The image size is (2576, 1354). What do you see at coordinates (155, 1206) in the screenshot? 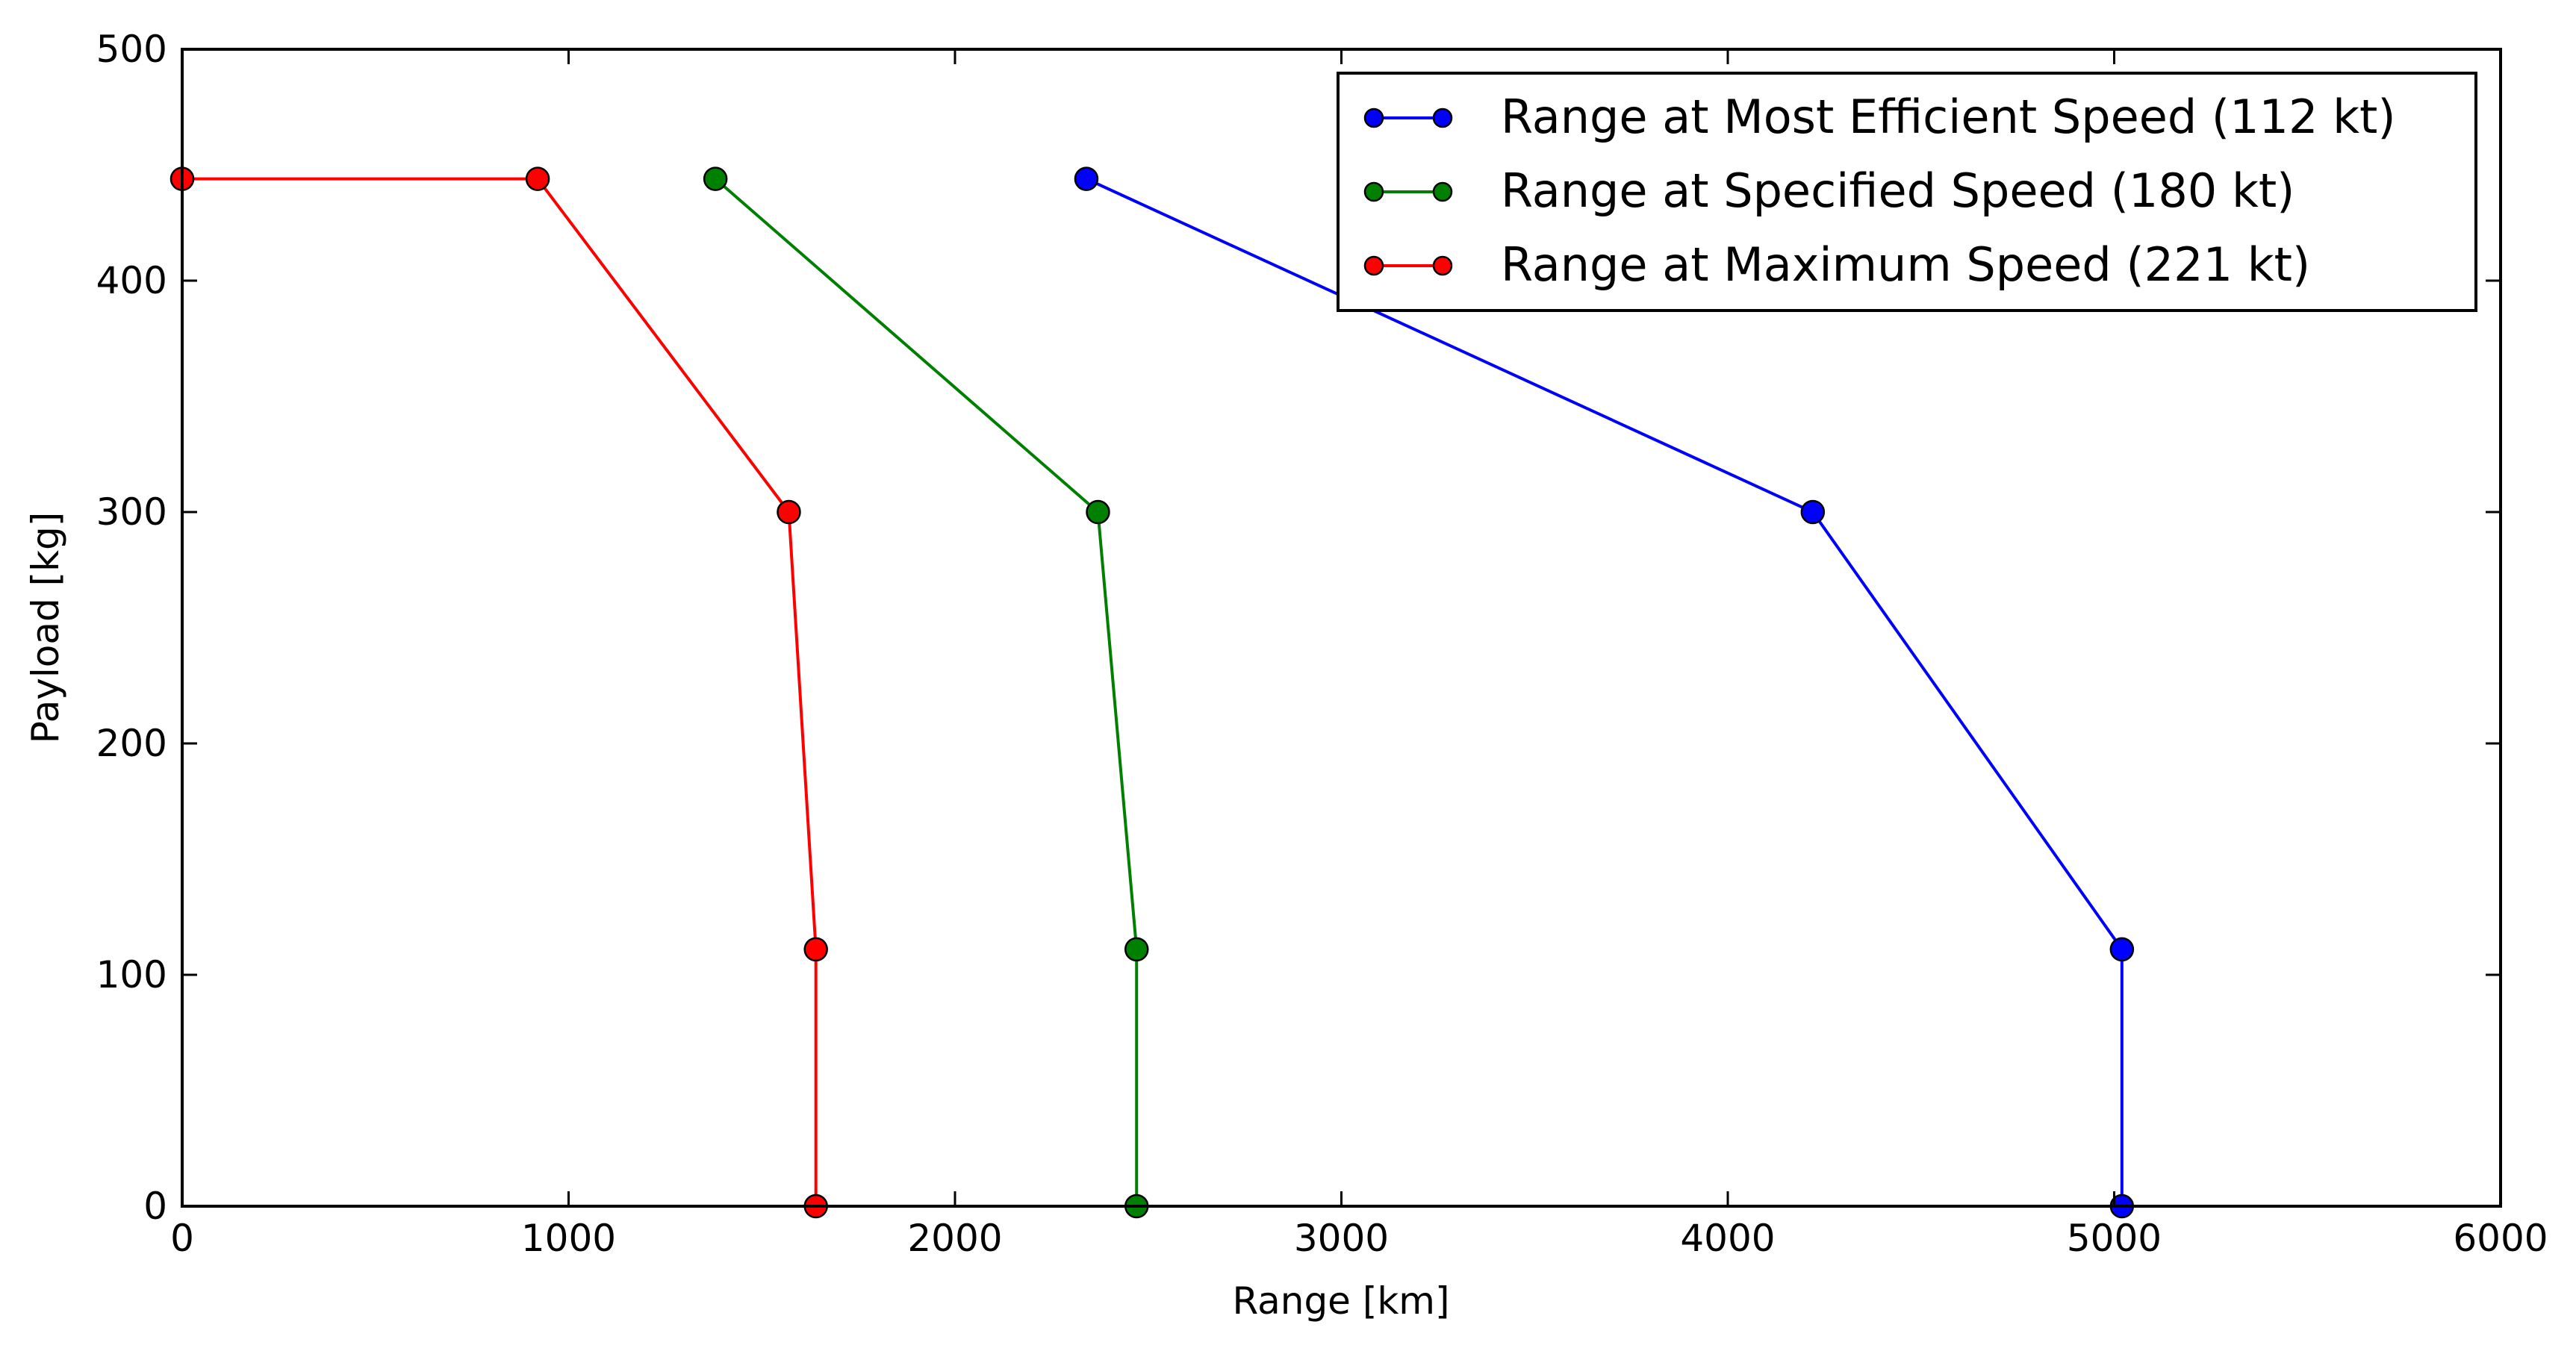
I see `y-tick-label: 0` at bounding box center [155, 1206].